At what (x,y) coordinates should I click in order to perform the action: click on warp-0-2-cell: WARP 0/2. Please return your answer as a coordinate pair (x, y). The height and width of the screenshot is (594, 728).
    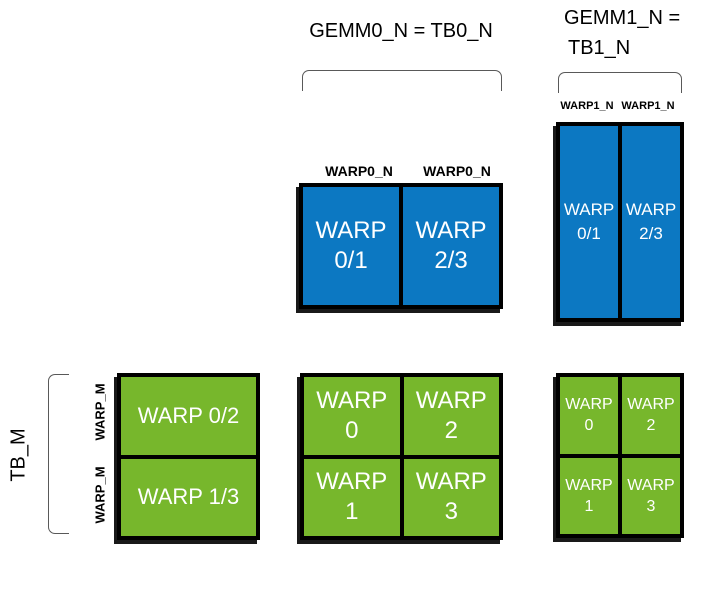
    Looking at the image, I should click on (188, 416).